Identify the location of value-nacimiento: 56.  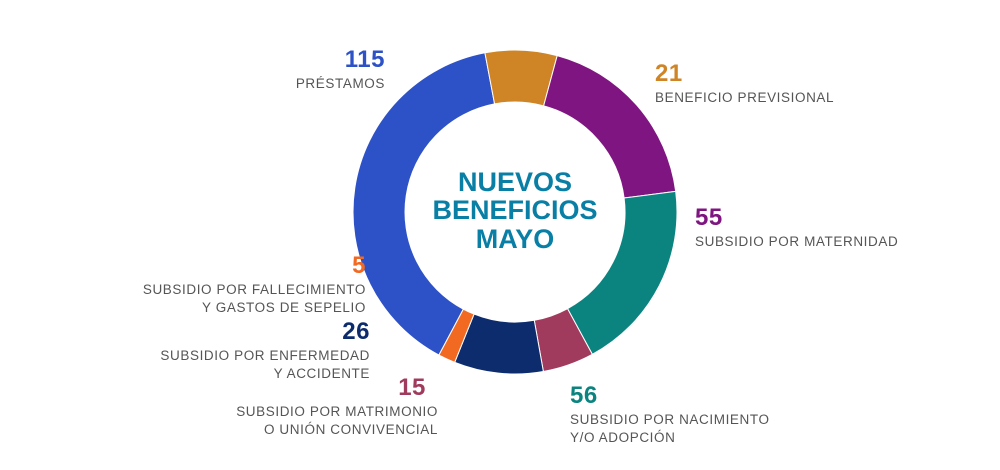
(584, 395).